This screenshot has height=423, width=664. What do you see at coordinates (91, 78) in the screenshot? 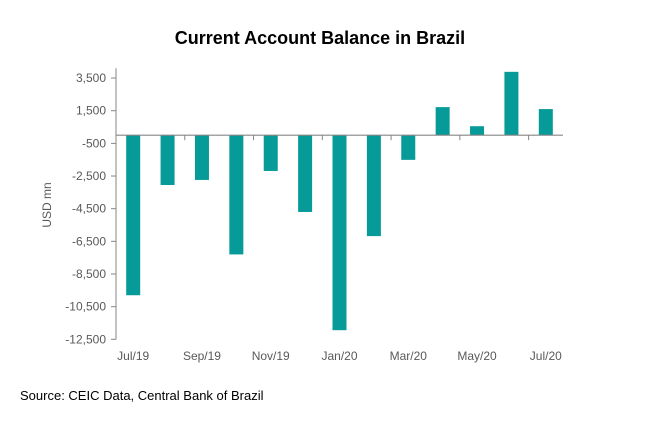
I see `y-tick-label: 3,500` at bounding box center [91, 78].